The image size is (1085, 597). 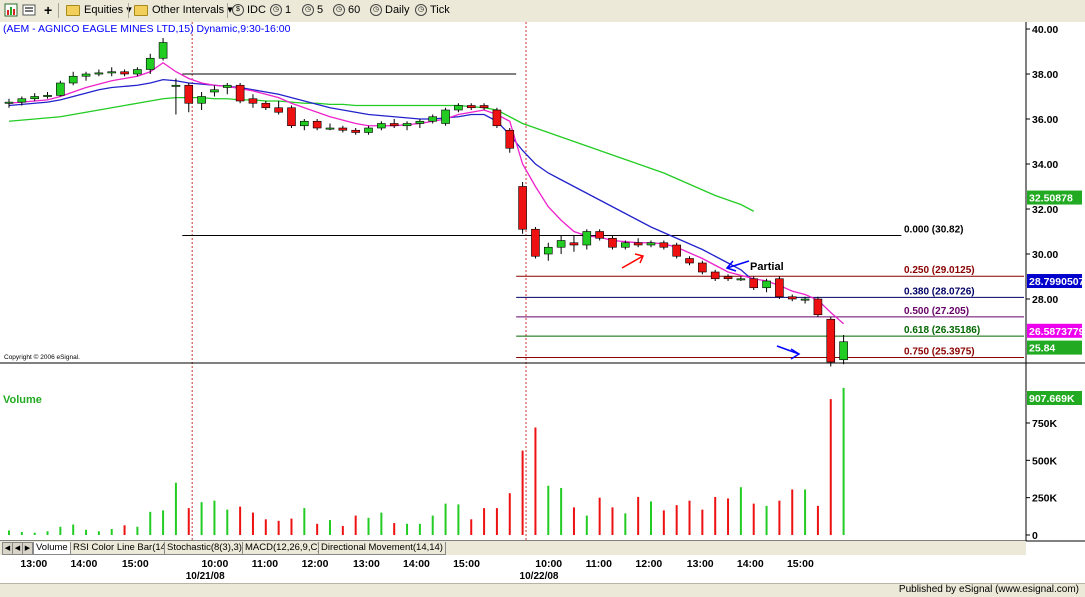 I want to click on time-tick-label: 13:00, so click(x=700, y=564).